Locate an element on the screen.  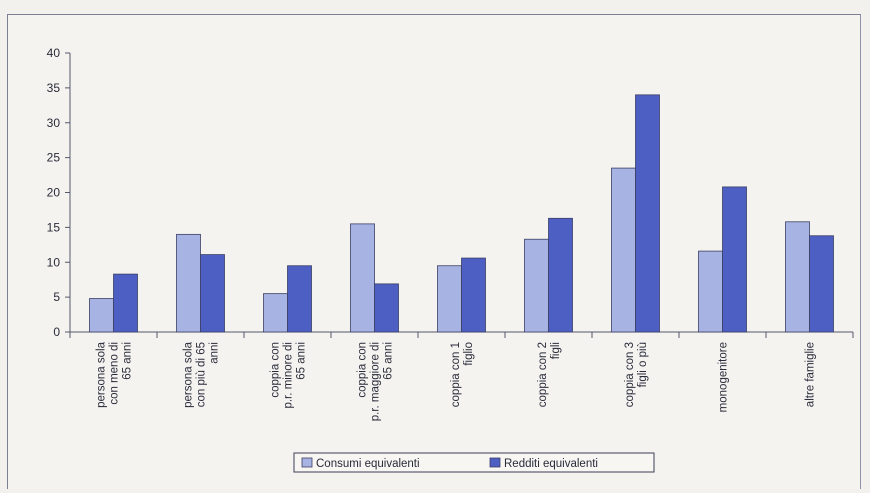
y-tick-label: 30 is located at coordinates (54, 123).